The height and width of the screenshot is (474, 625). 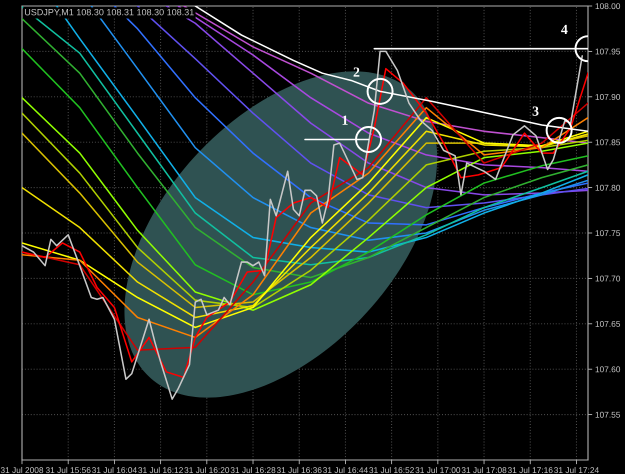 What do you see at coordinates (345, 470) in the screenshot?
I see `x-tick-label: 31 Jul 16:44` at bounding box center [345, 470].